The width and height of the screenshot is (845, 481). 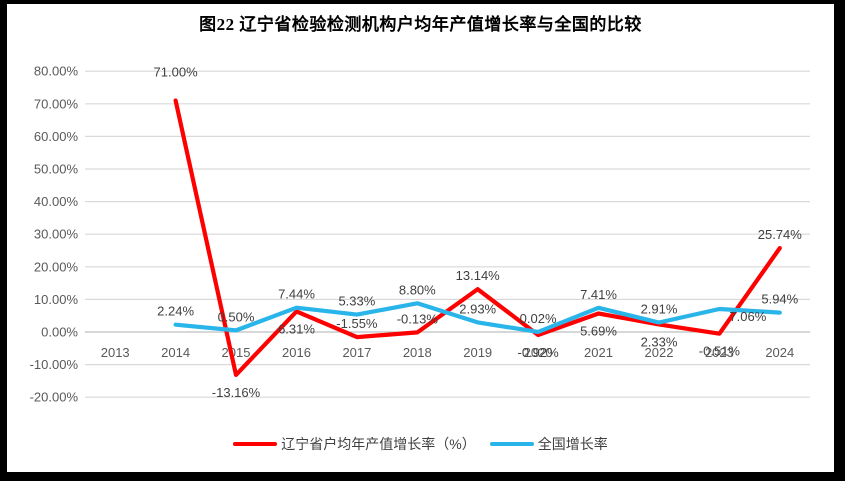 I want to click on x-axis-tick-label: 2016, so click(x=296, y=352).